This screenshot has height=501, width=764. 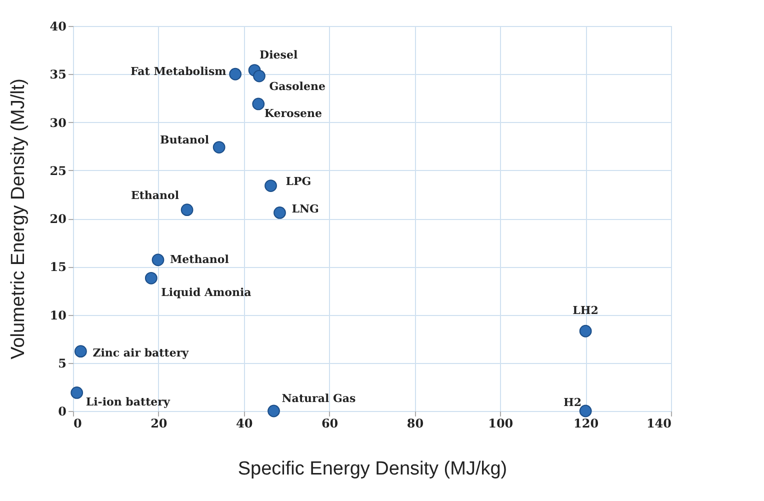 What do you see at coordinates (58, 315) in the screenshot?
I see `y-tick-label: 10` at bounding box center [58, 315].